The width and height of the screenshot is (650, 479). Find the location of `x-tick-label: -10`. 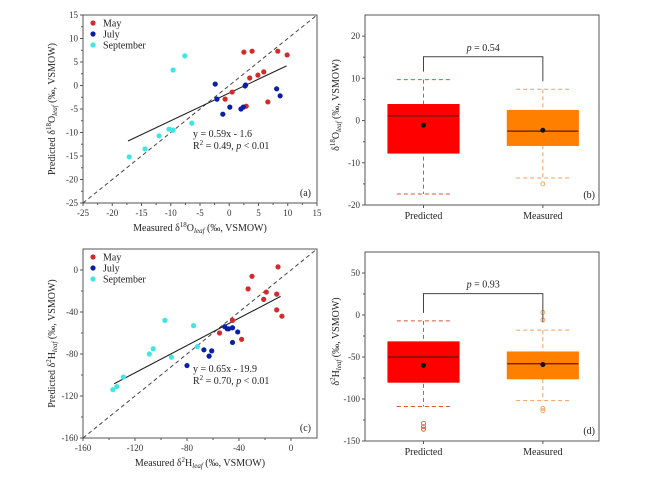

x-tick-label: -10 is located at coordinates (171, 213).